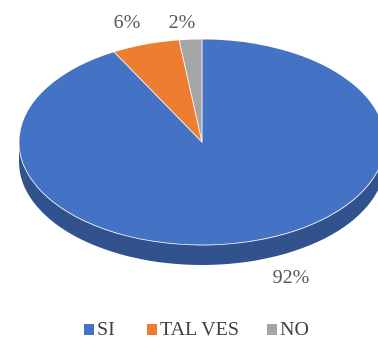 The width and height of the screenshot is (378, 342). Describe the element at coordinates (190, 90) in the screenshot. I see `slice-no` at that location.